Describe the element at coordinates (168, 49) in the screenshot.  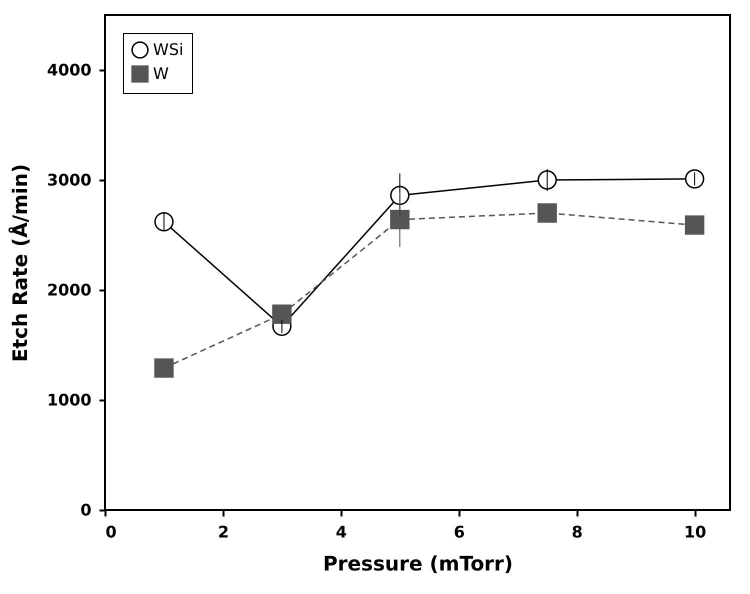
I see `legend-label: WSi` at that location.